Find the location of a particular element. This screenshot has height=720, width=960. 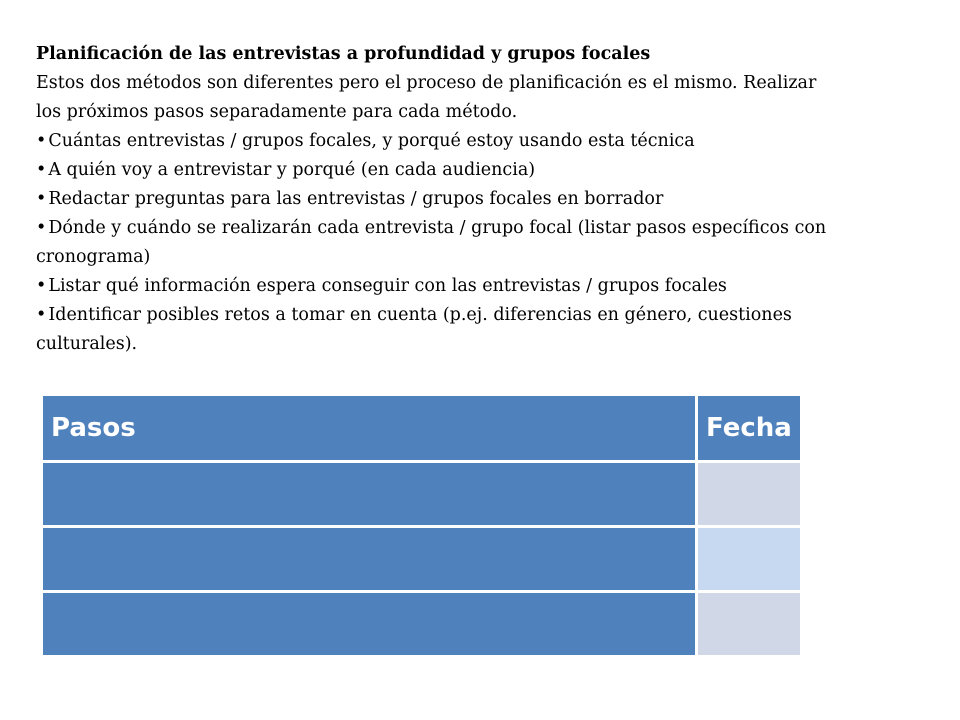

table-header-row: Pasos Fecha is located at coordinates (421, 428).